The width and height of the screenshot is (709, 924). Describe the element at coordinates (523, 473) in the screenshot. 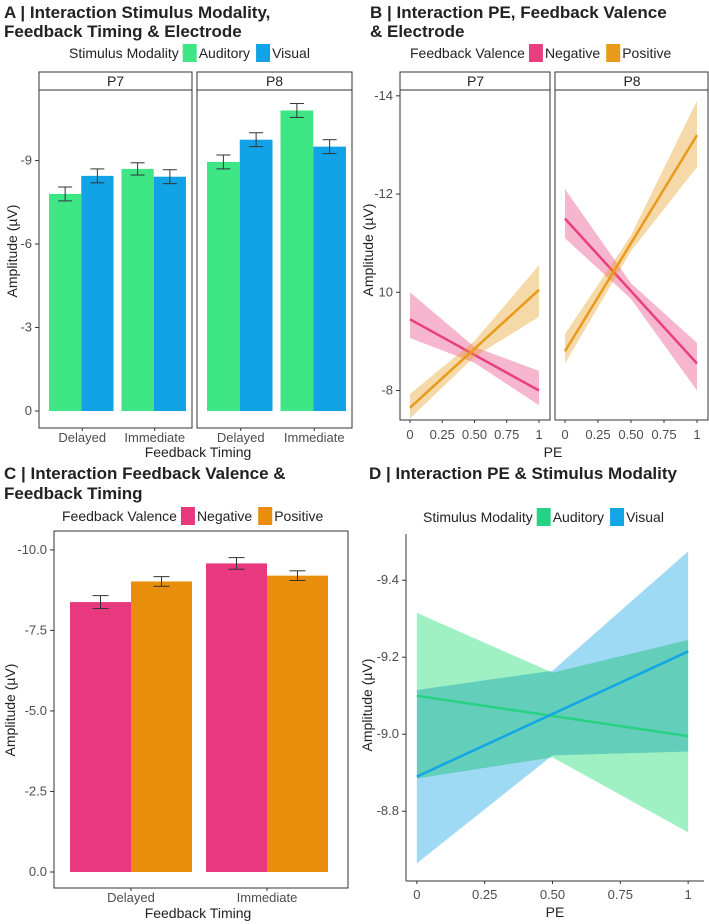

I see `panel-d-title: D | Interaction PE & Stimulus Modality` at that location.